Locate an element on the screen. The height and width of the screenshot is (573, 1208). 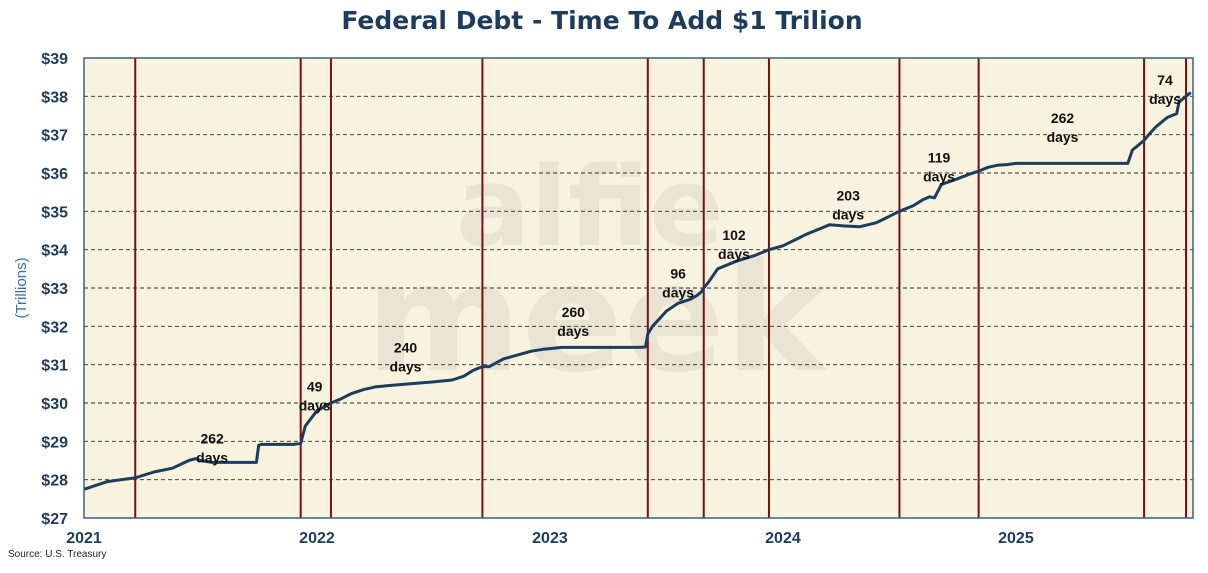
x-tick-label: 2022 is located at coordinates (317, 538).